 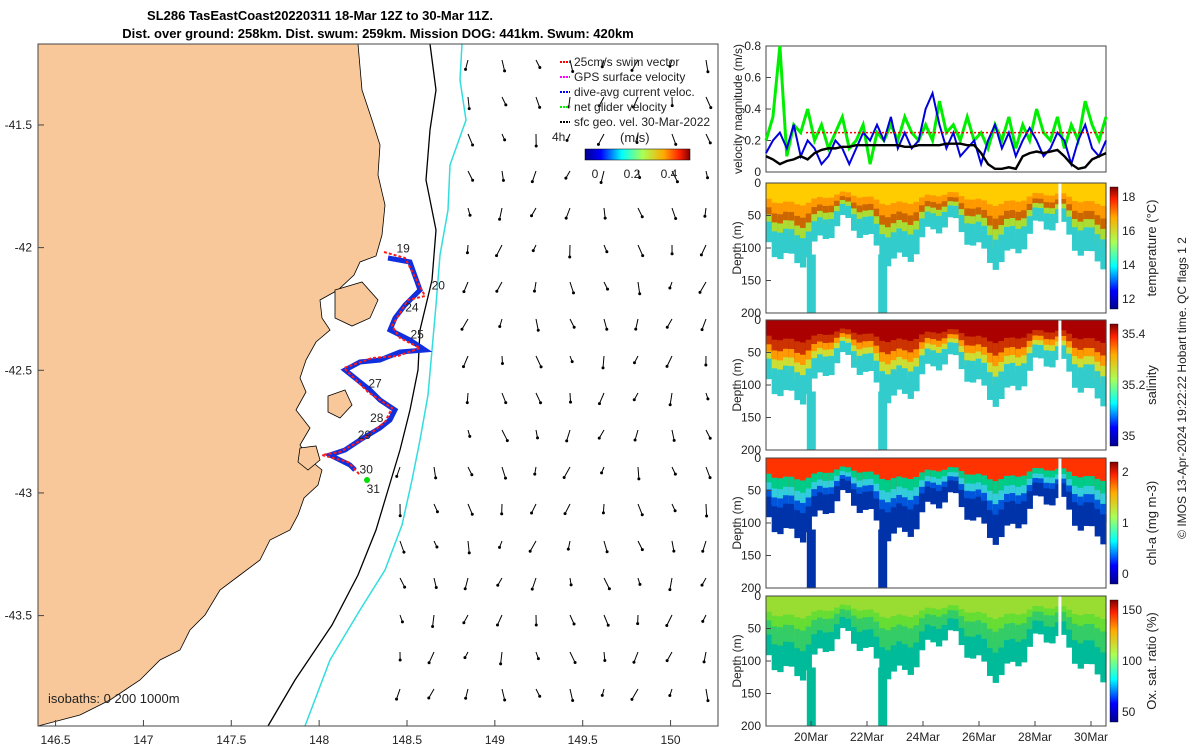 I want to click on depth-tick: 100, so click(x=751, y=385).